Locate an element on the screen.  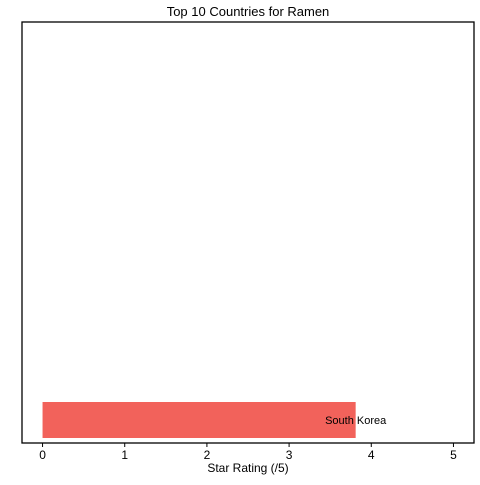
bar is located at coordinates (199, 420).